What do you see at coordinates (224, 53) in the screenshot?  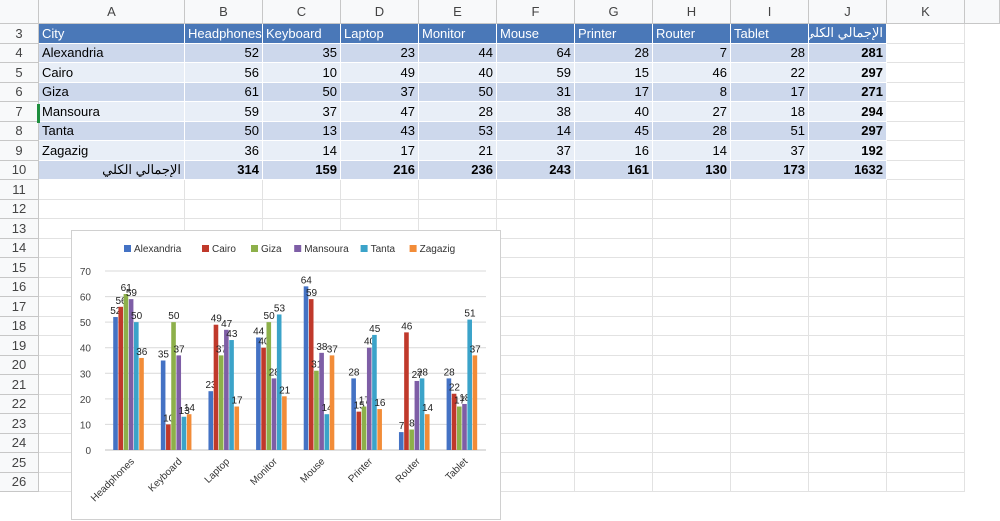 I see `table-cell: 52` at bounding box center [224, 53].